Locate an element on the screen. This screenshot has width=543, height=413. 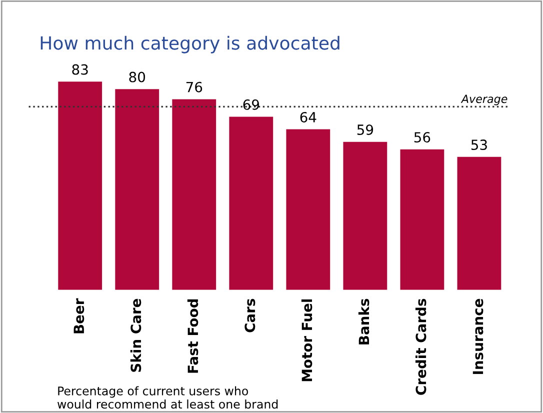
x-tick-label: Banks is located at coordinates (364, 321).